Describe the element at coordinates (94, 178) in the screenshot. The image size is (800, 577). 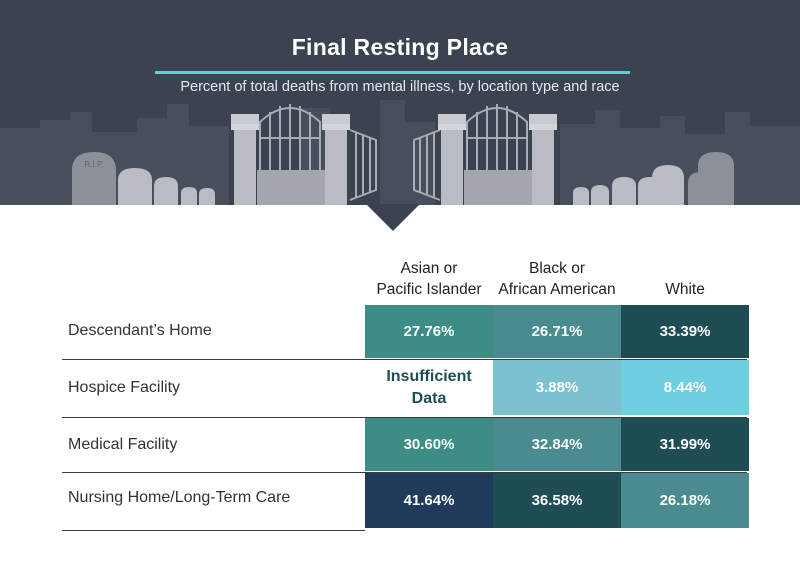
I see `tombstone-icon: R.I.P.` at that location.